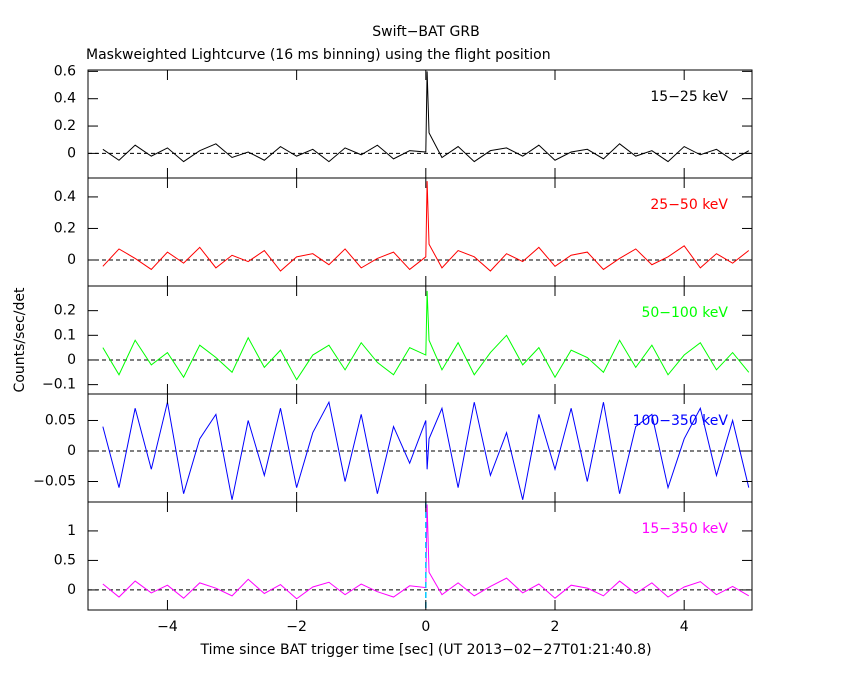  Describe the element at coordinates (54, 481) in the screenshot. I see `y-tick-label: −0.05` at that location.